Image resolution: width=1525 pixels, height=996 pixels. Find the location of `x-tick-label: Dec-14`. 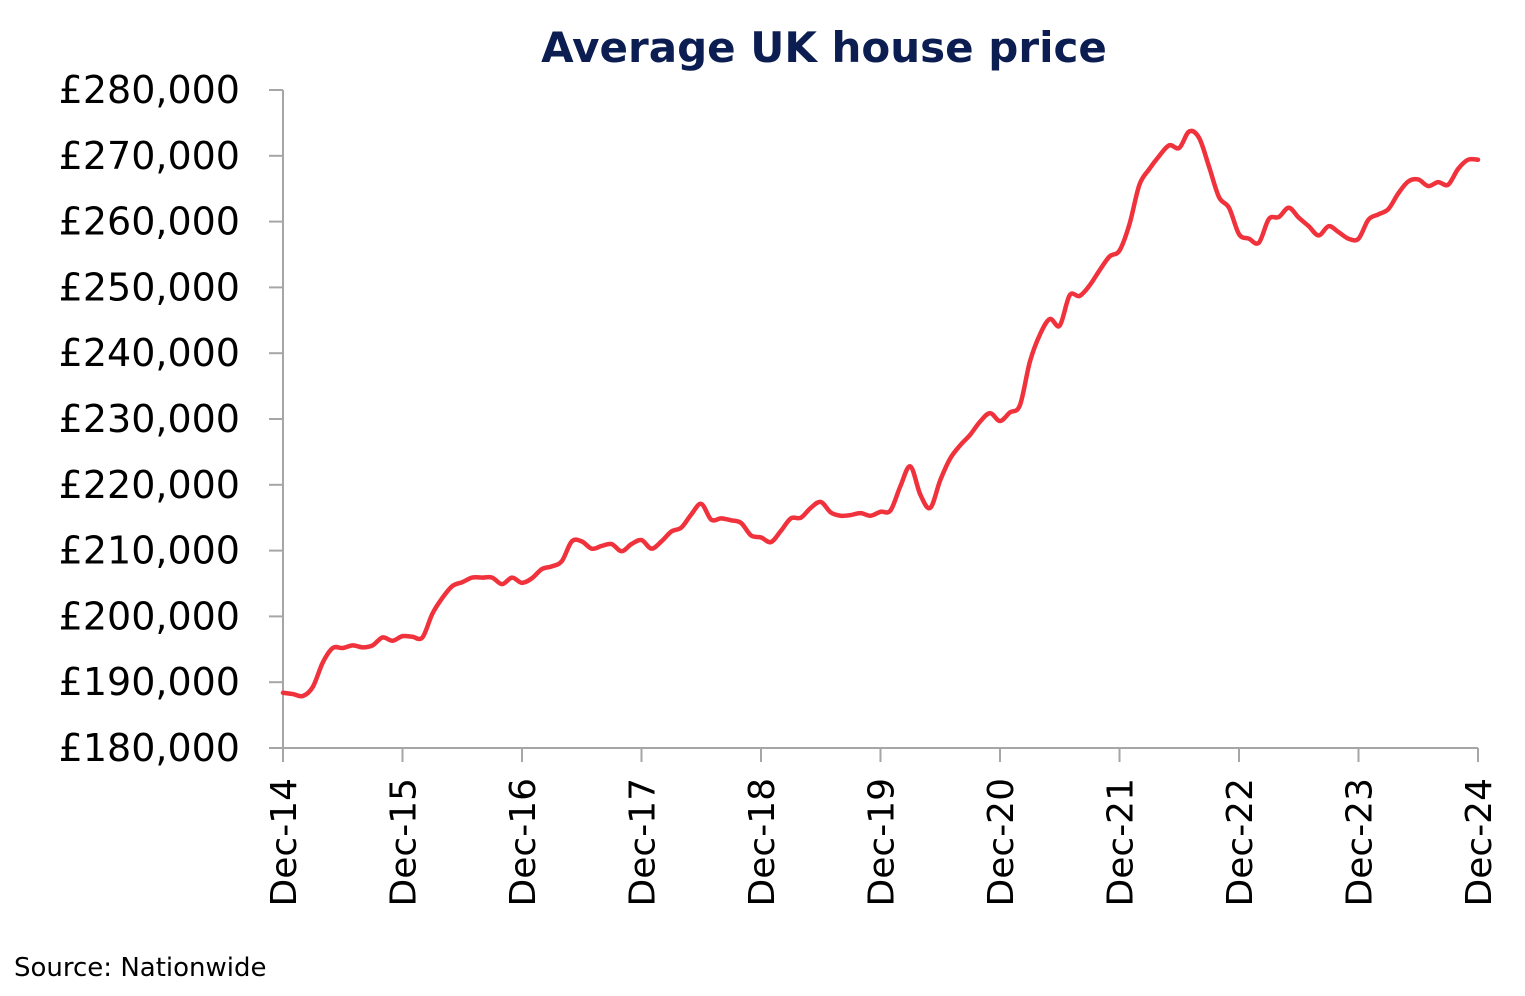

x-tick-label: Dec-14 is located at coordinates (284, 842).